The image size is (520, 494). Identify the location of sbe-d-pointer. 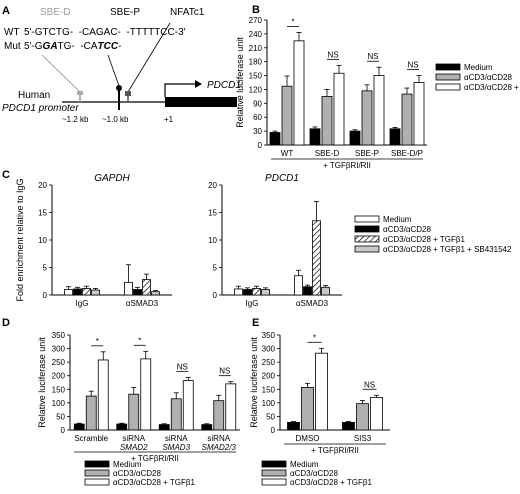
(61, 73).